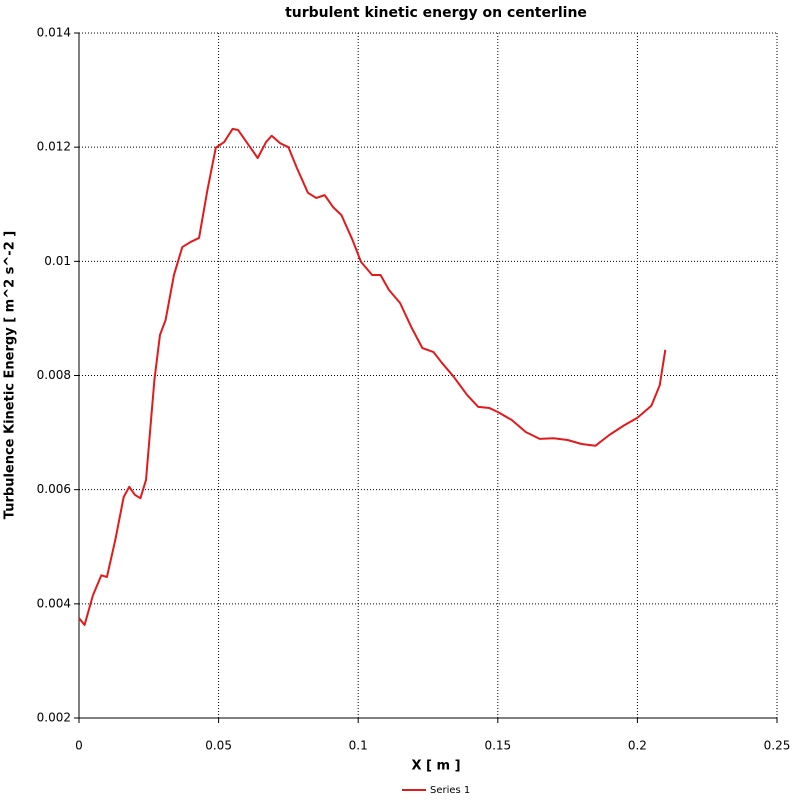 The image size is (800, 800). What do you see at coordinates (450, 790) in the screenshot?
I see `legend-label: Series 1` at bounding box center [450, 790].